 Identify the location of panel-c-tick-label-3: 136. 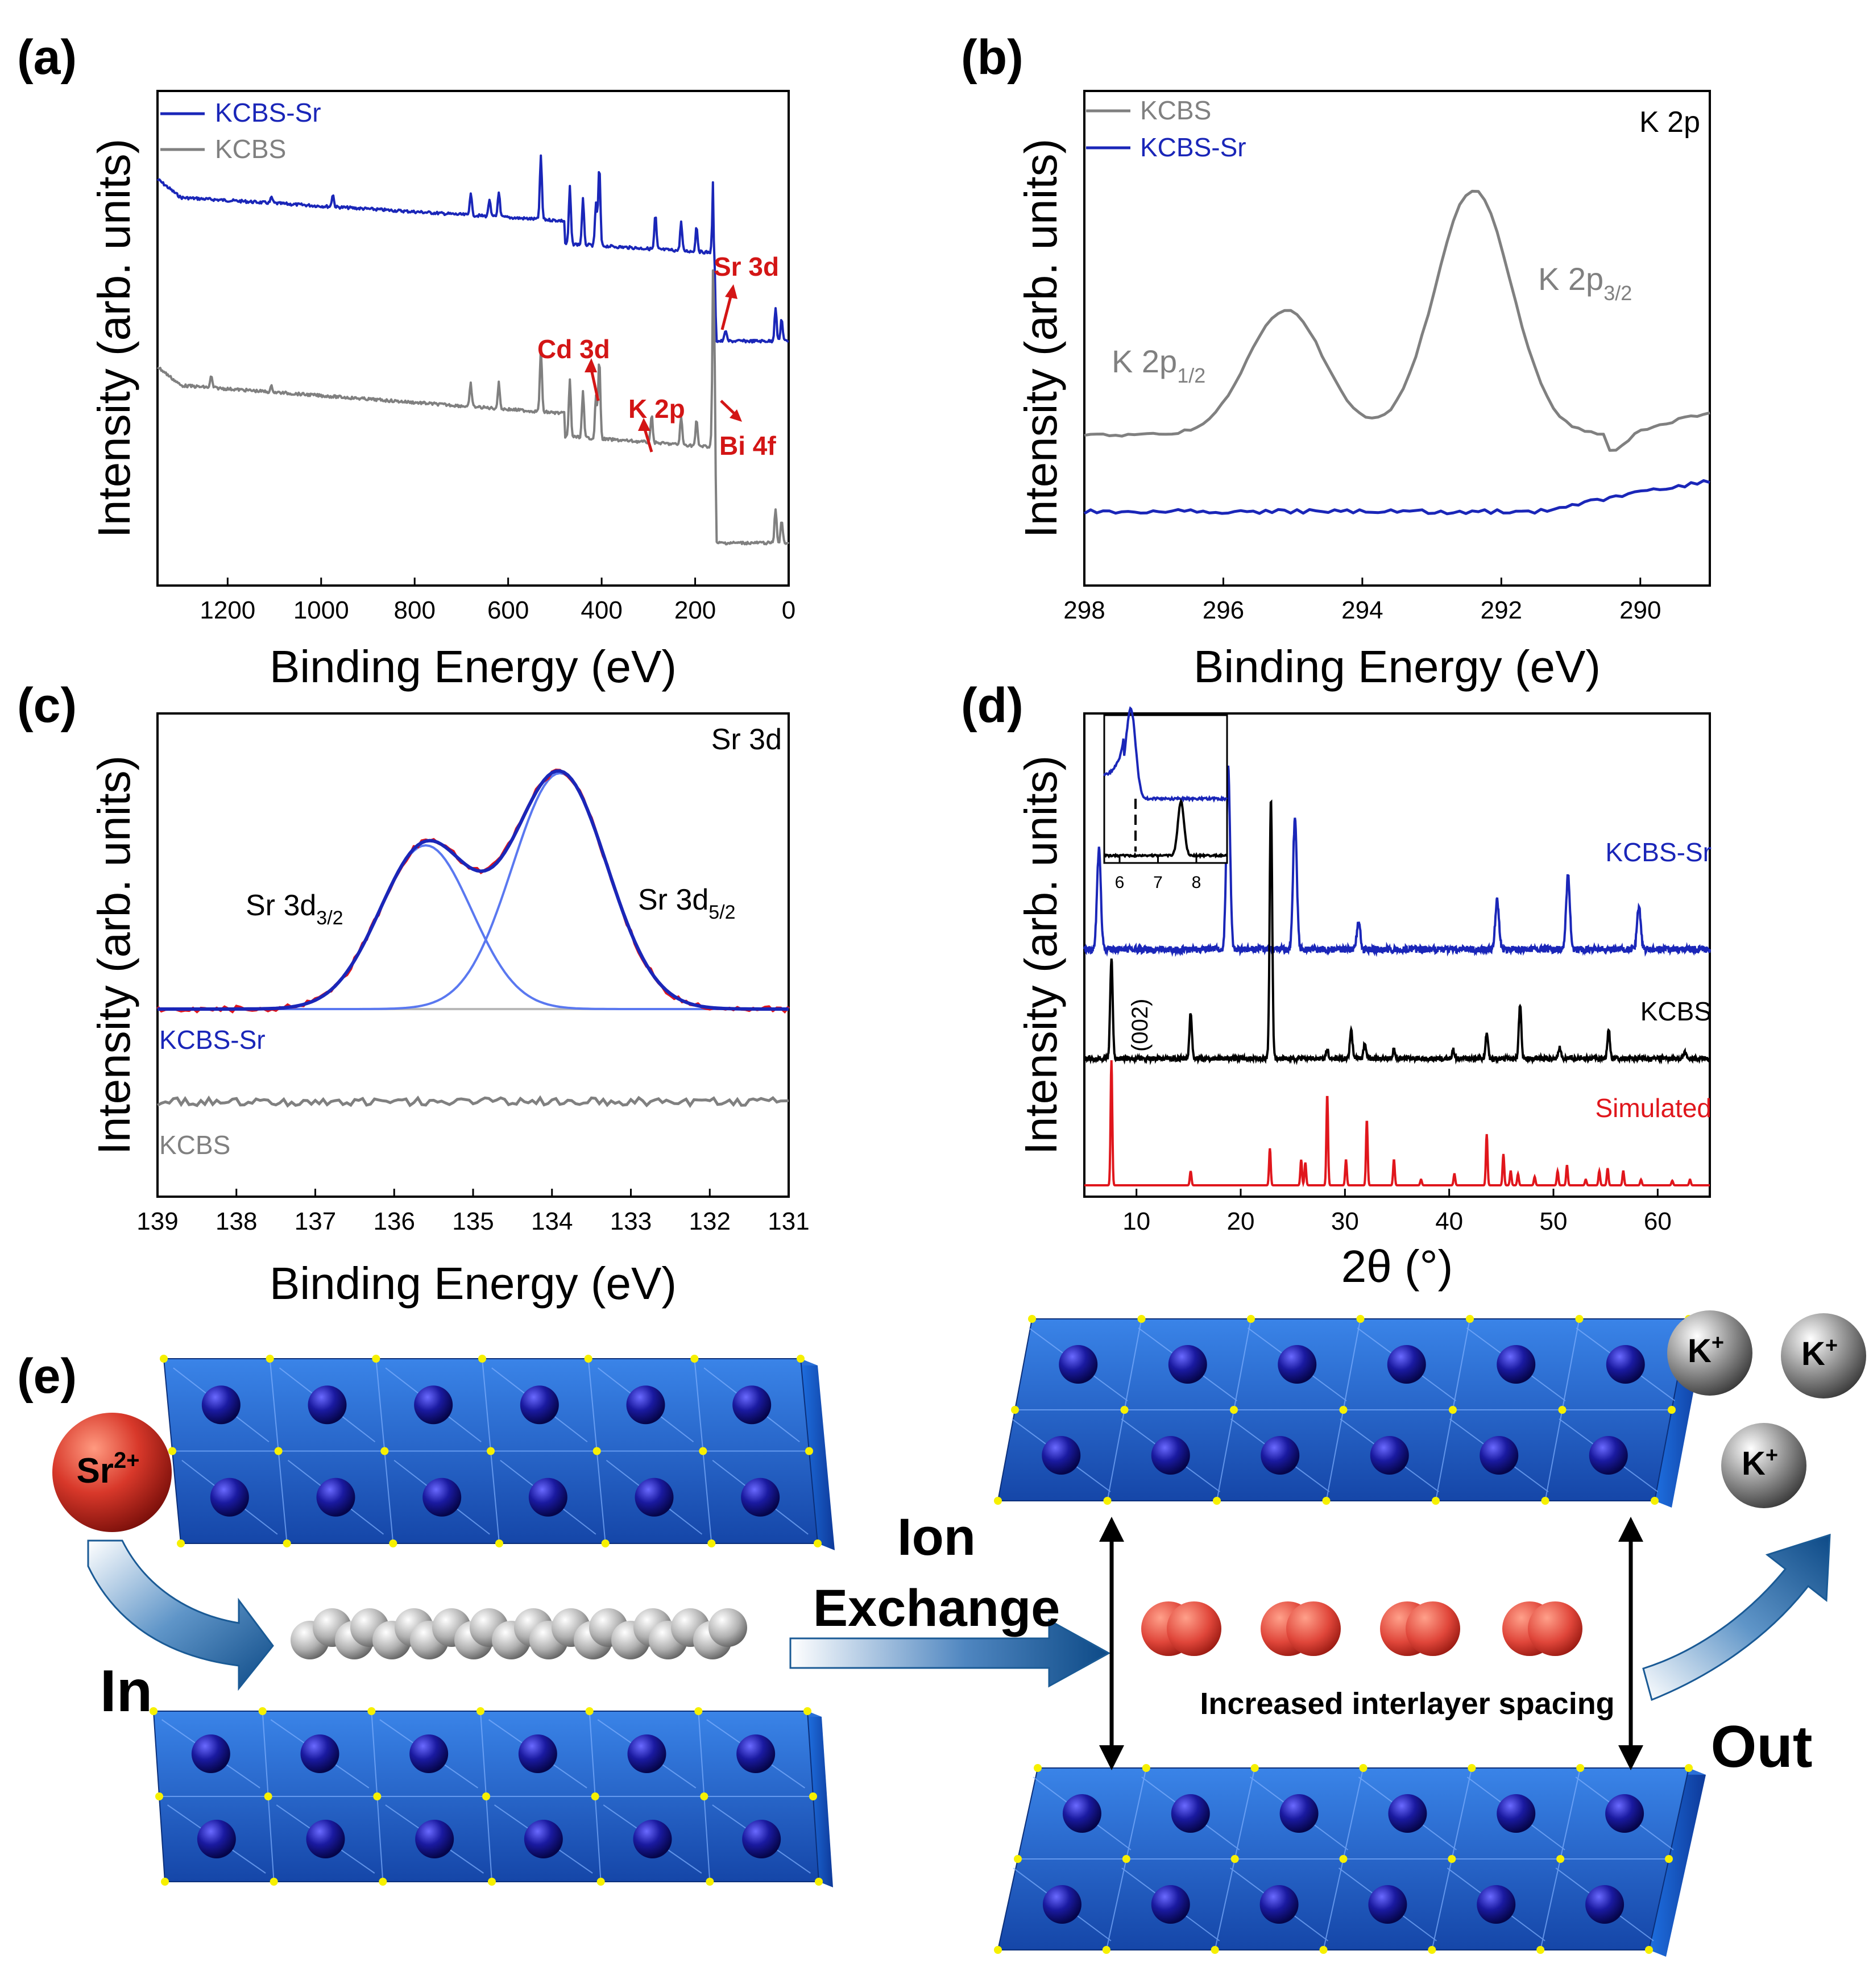
(394, 1221).